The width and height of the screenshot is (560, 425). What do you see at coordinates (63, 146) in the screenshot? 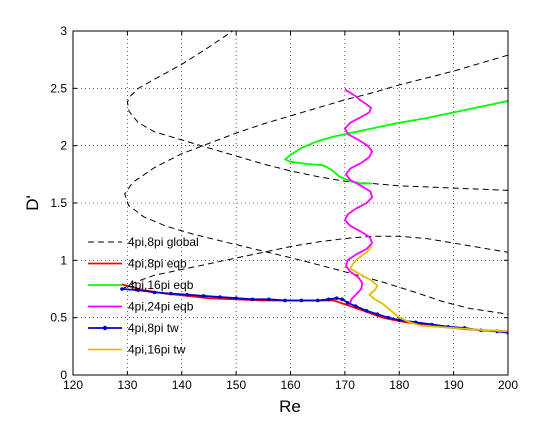
I see `y-tick-label: 2` at bounding box center [63, 146].